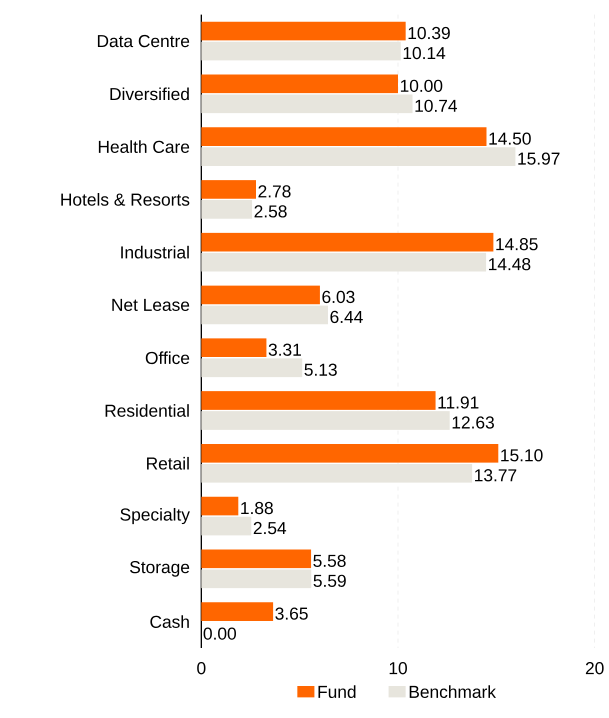 Image resolution: width=609 pixels, height=718 pixels. What do you see at coordinates (147, 410) in the screenshot?
I see `y-tick-label: Residential` at bounding box center [147, 410].